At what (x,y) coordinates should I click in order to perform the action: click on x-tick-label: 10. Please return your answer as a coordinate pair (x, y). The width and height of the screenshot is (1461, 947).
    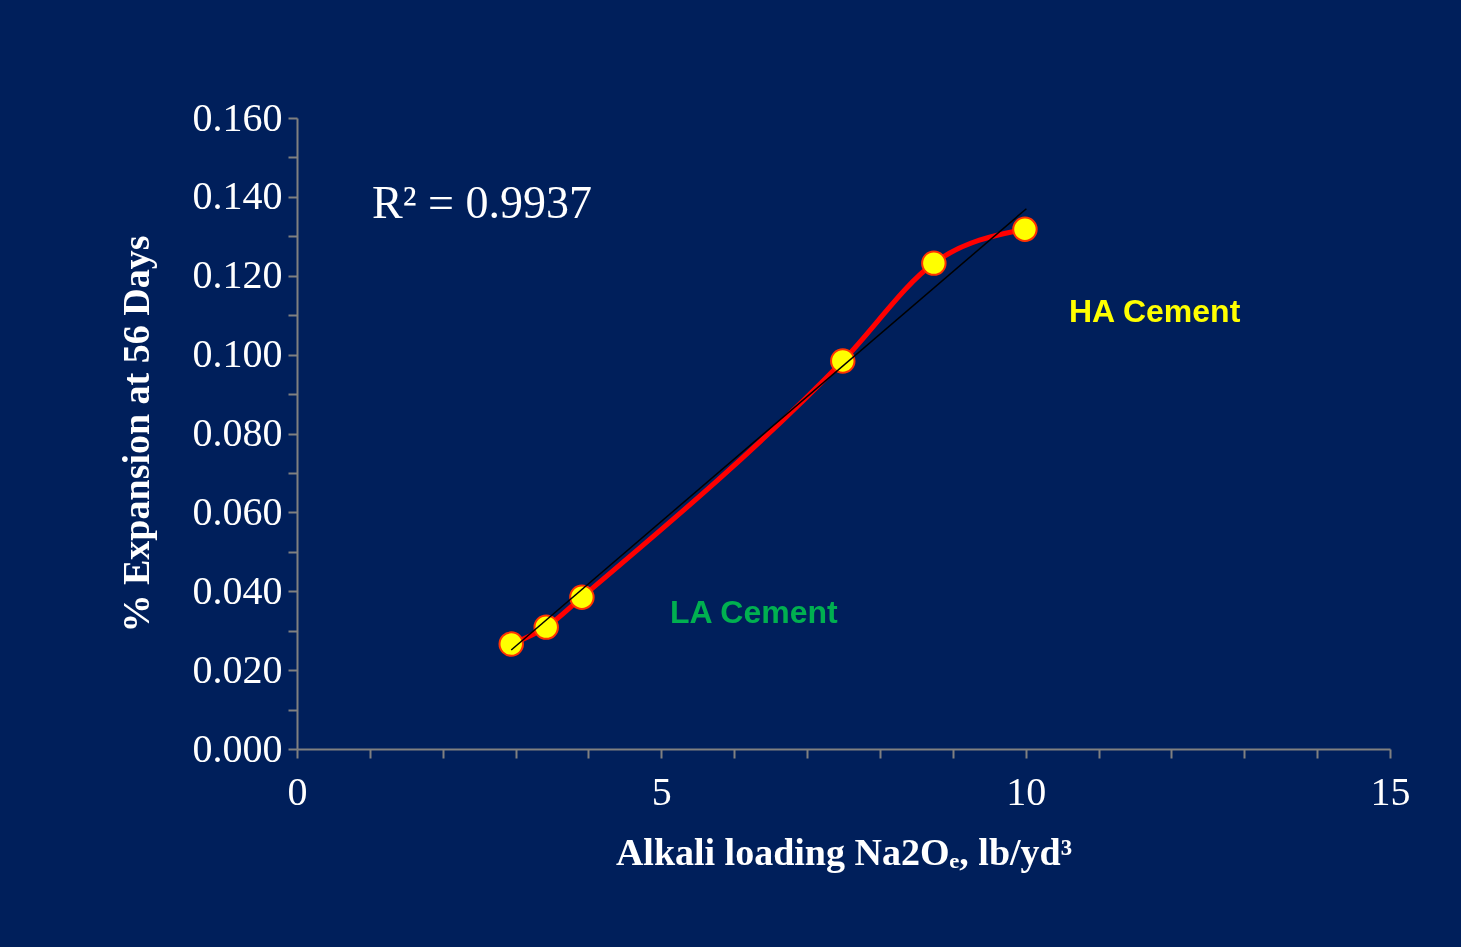
    Looking at the image, I should click on (1026, 791).